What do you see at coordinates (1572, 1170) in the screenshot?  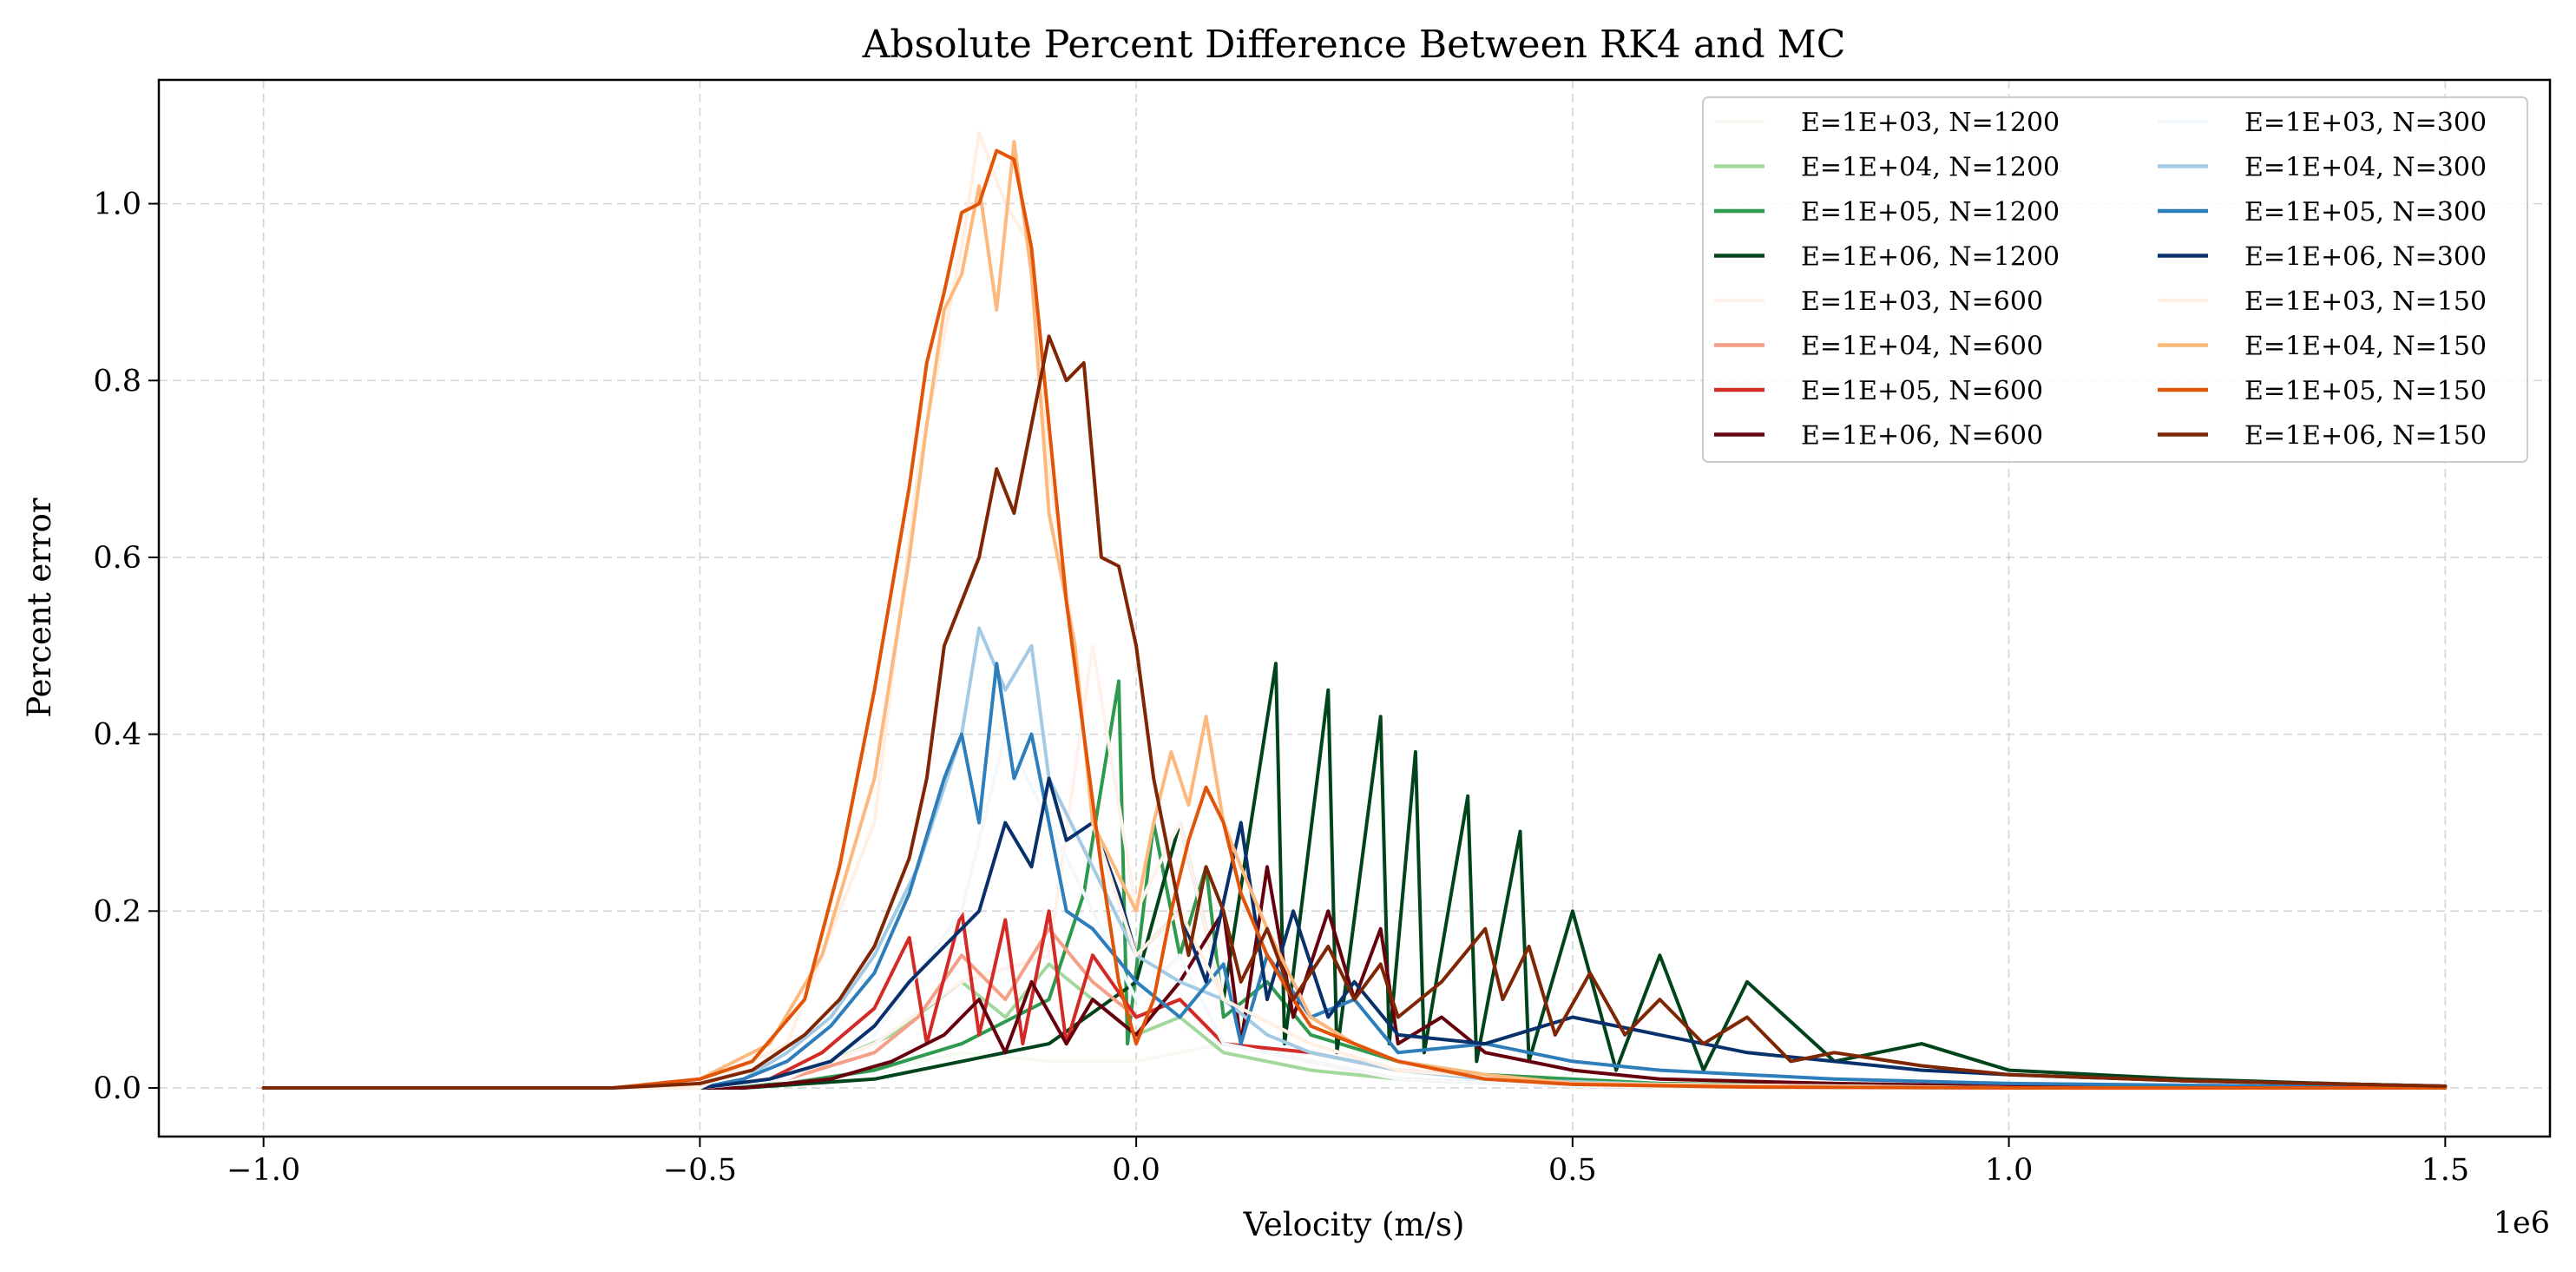 I see `x-tick-label: 0.5` at bounding box center [1572, 1170].